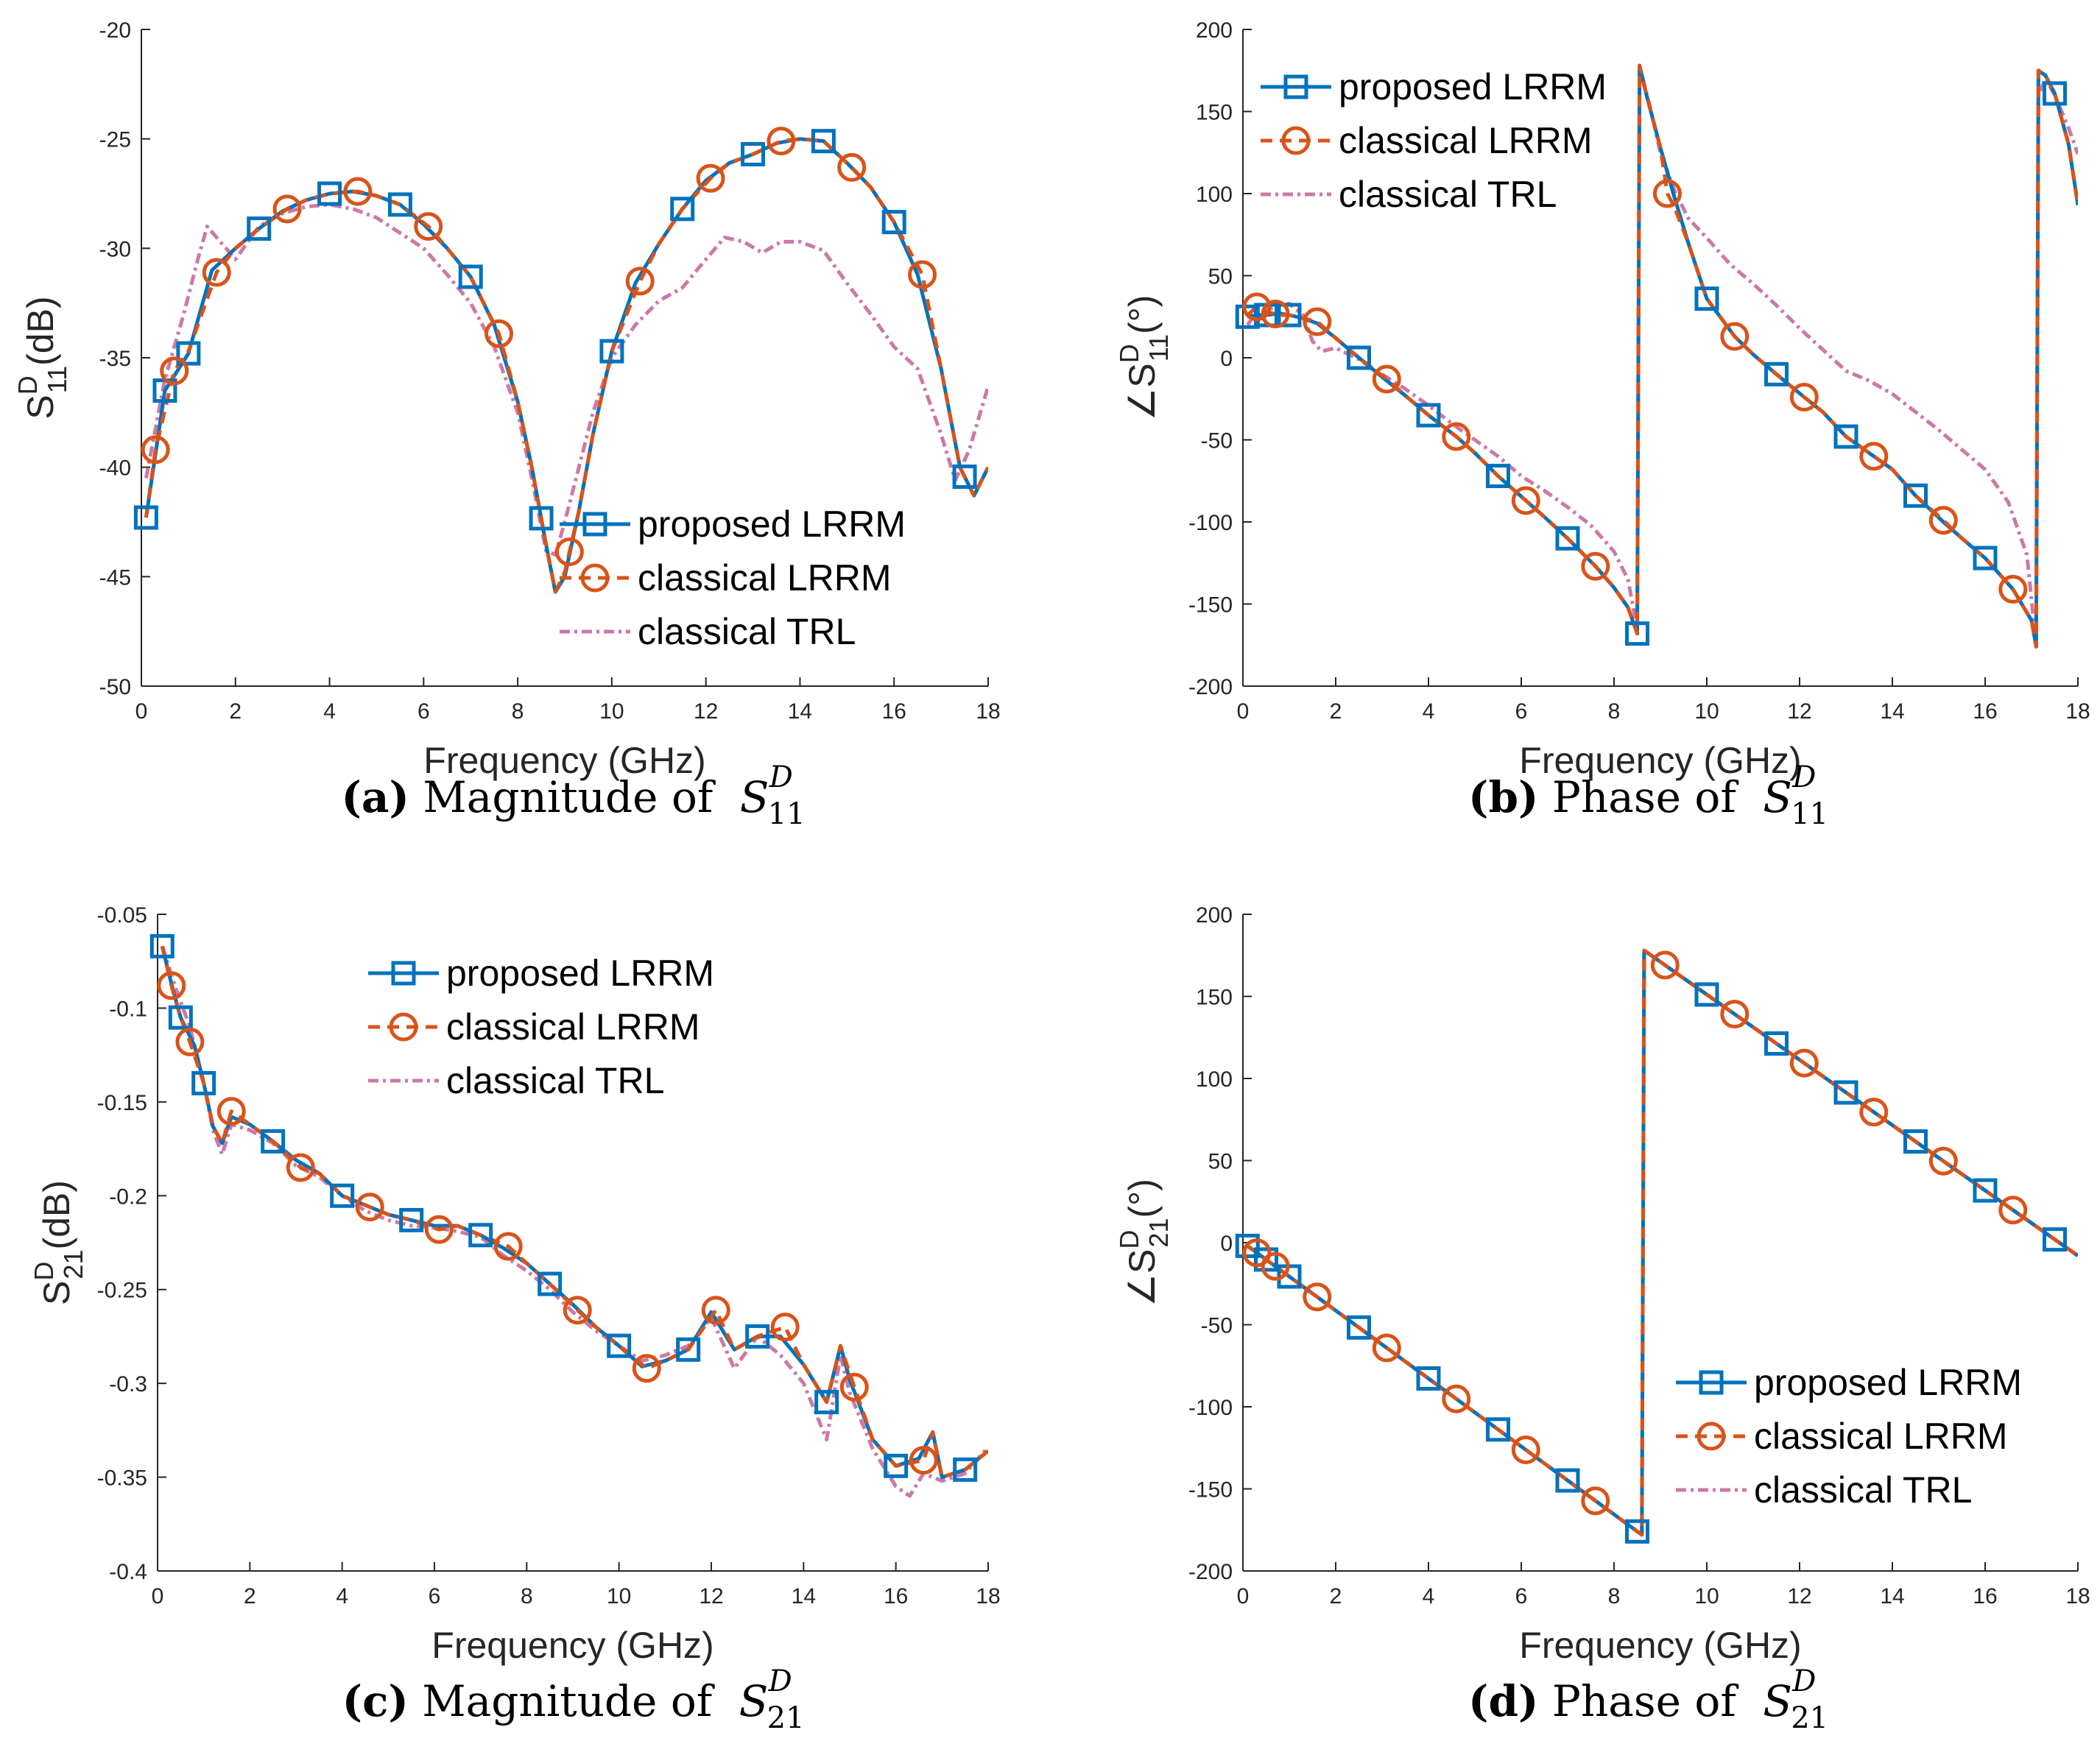 The height and width of the screenshot is (1755, 2100). Describe the element at coordinates (1296, 140) in the screenshot. I see `legend-classical-lrrm-marker` at that location.